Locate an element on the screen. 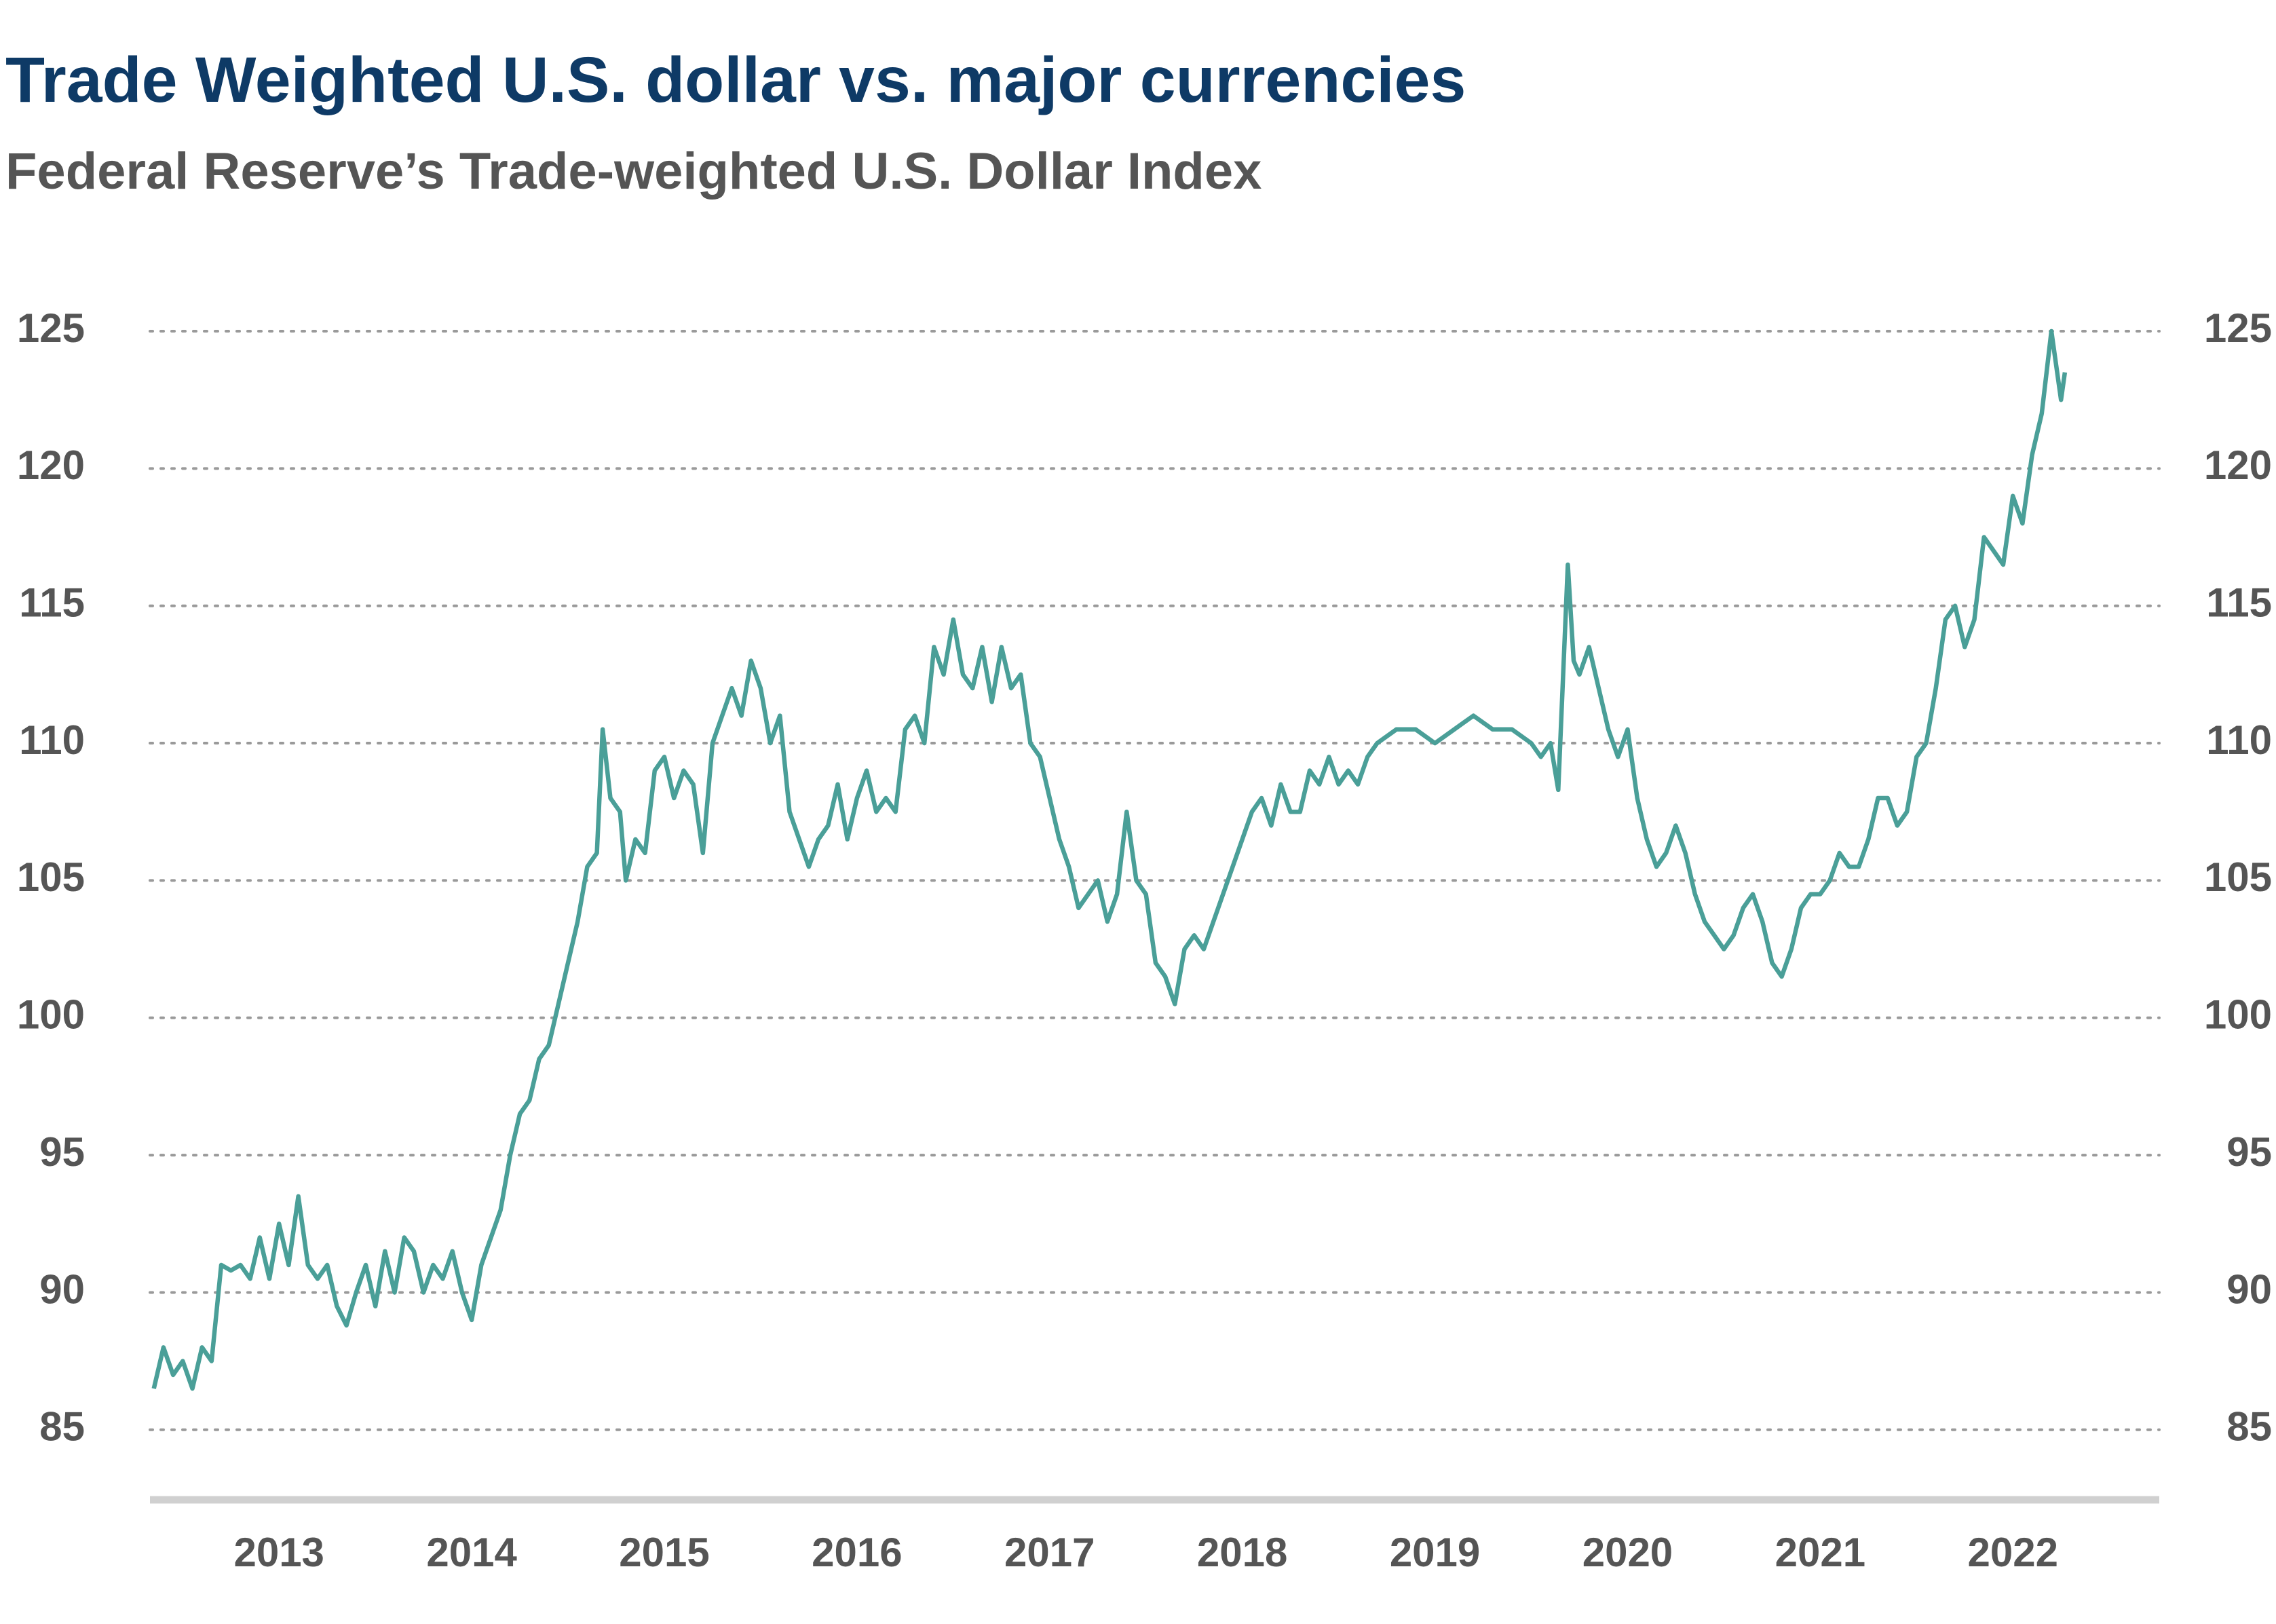  y2-tick-label: 120 is located at coordinates (2238, 465).